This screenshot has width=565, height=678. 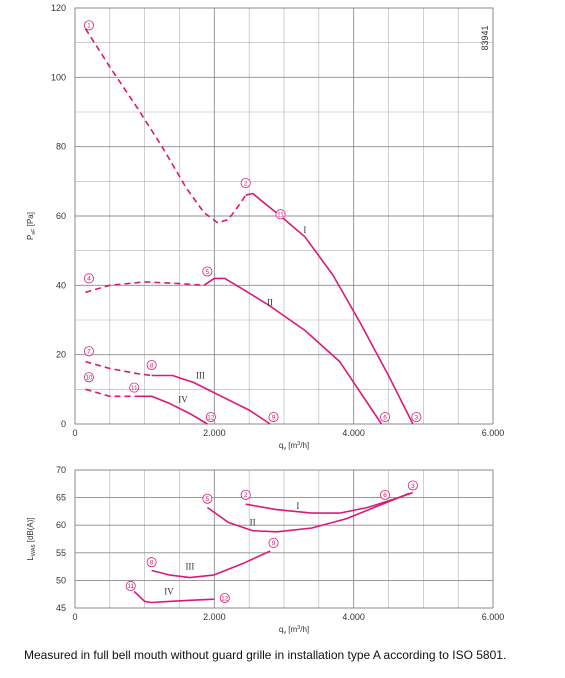 What do you see at coordinates (493, 433) in the screenshot?
I see `pressure-x-tick-label: 6.000` at bounding box center [493, 433].